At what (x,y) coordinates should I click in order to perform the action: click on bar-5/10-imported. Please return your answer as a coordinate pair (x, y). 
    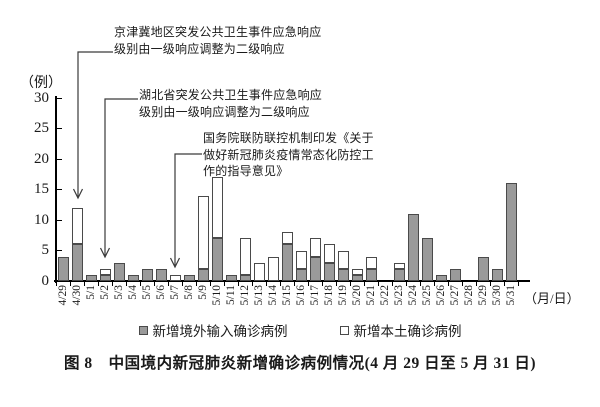
    Looking at the image, I should click on (217, 259).